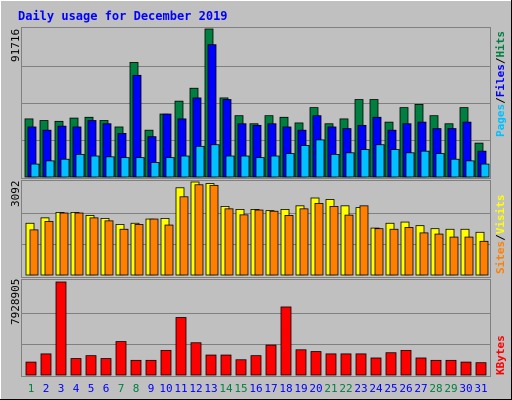  Describe the element at coordinates (46, 388) in the screenshot. I see `x-tick-label-day-2: 2` at that location.